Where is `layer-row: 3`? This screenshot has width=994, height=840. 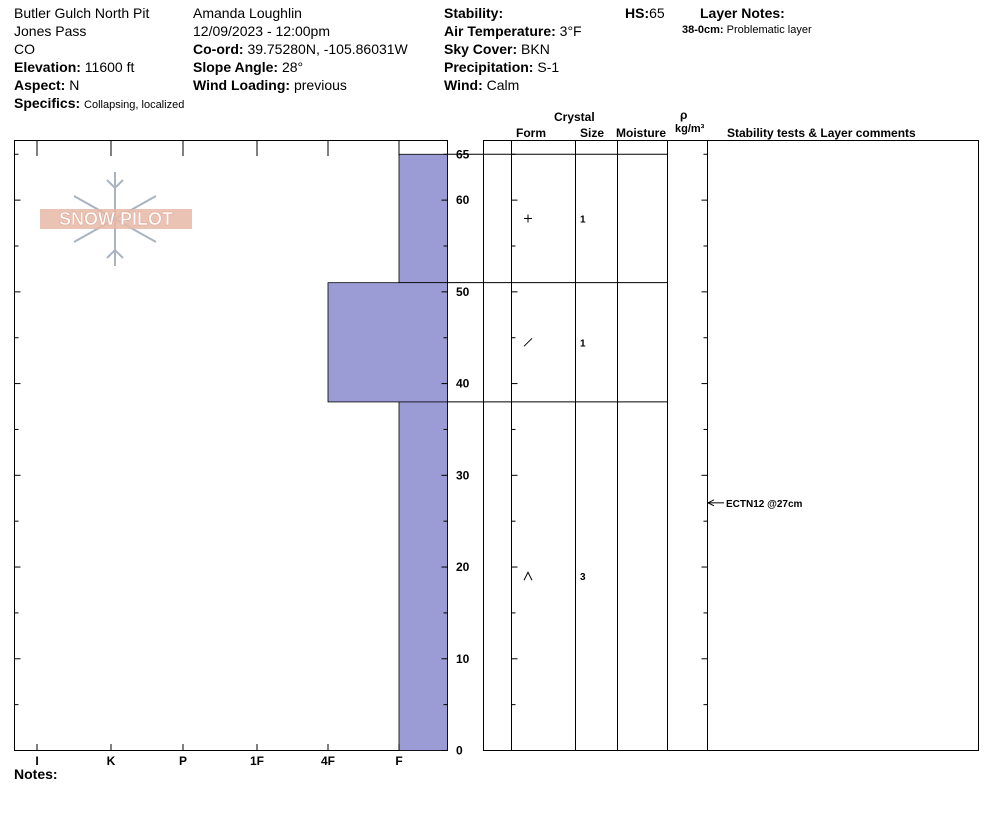 layer-row: 3 is located at coordinates (554, 577).